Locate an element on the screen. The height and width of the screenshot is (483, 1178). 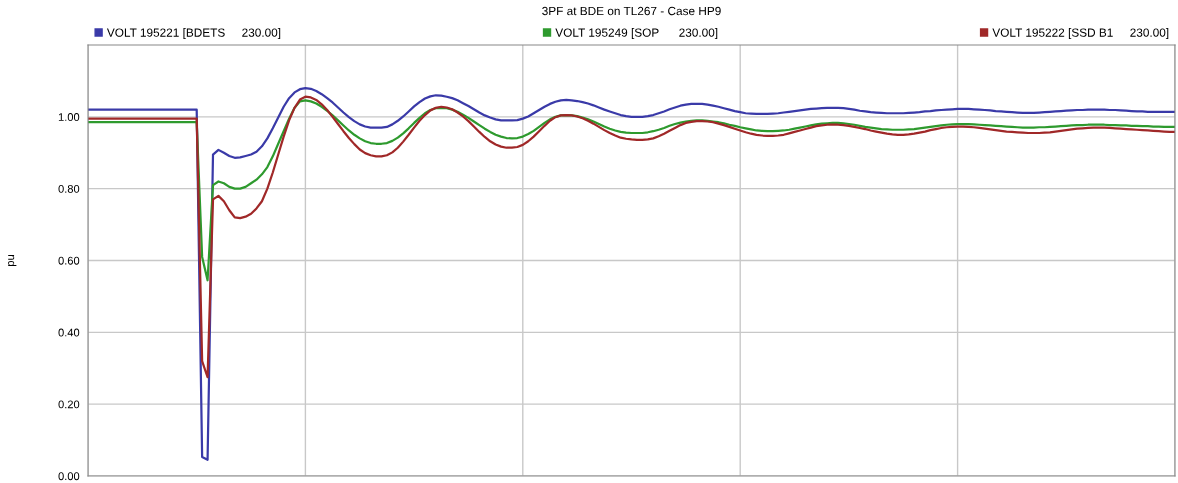
legend-label: VOLT 195249 [SOP 230.00] is located at coordinates (636, 34).